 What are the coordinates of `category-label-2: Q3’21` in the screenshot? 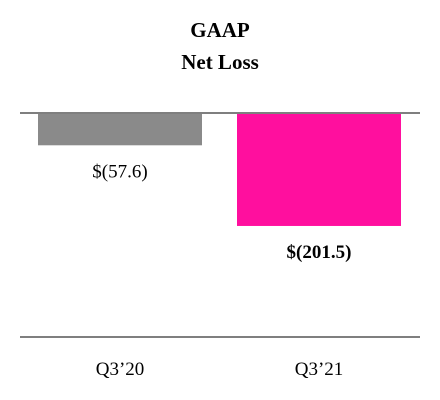 It's located at (319, 369).